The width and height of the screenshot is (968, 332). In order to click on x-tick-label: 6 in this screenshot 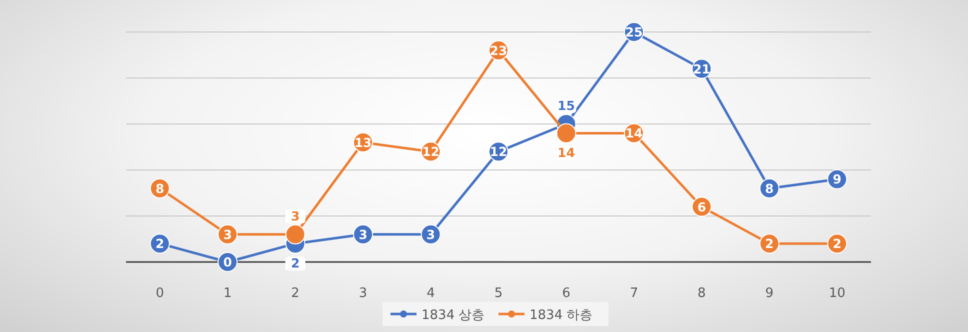, I will do `click(566, 293)`.